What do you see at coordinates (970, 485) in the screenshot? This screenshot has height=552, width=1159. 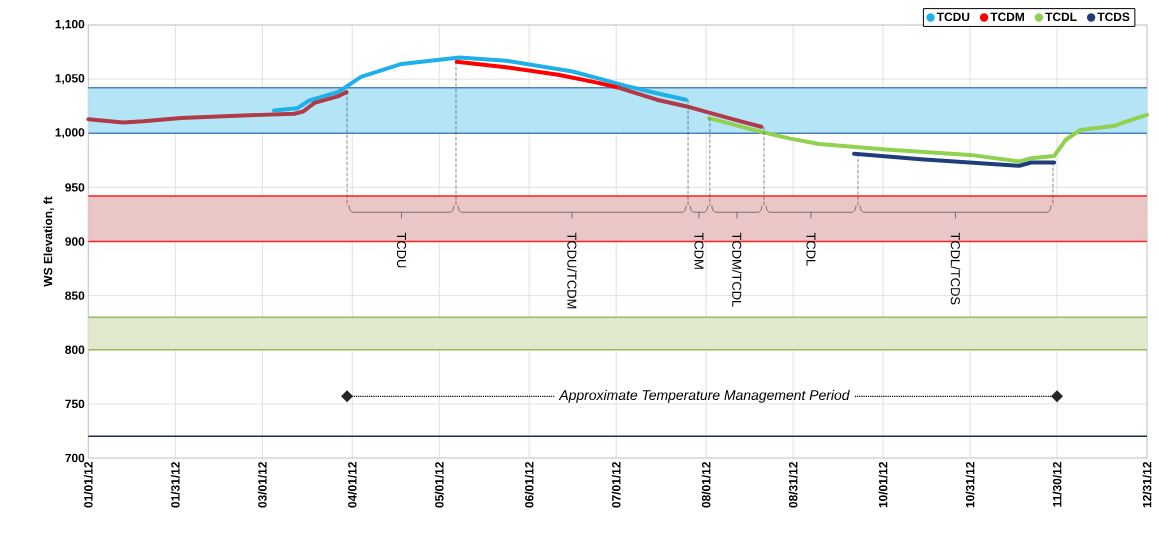 I see `x-tick-label: 10/31/12` at bounding box center [970, 485].